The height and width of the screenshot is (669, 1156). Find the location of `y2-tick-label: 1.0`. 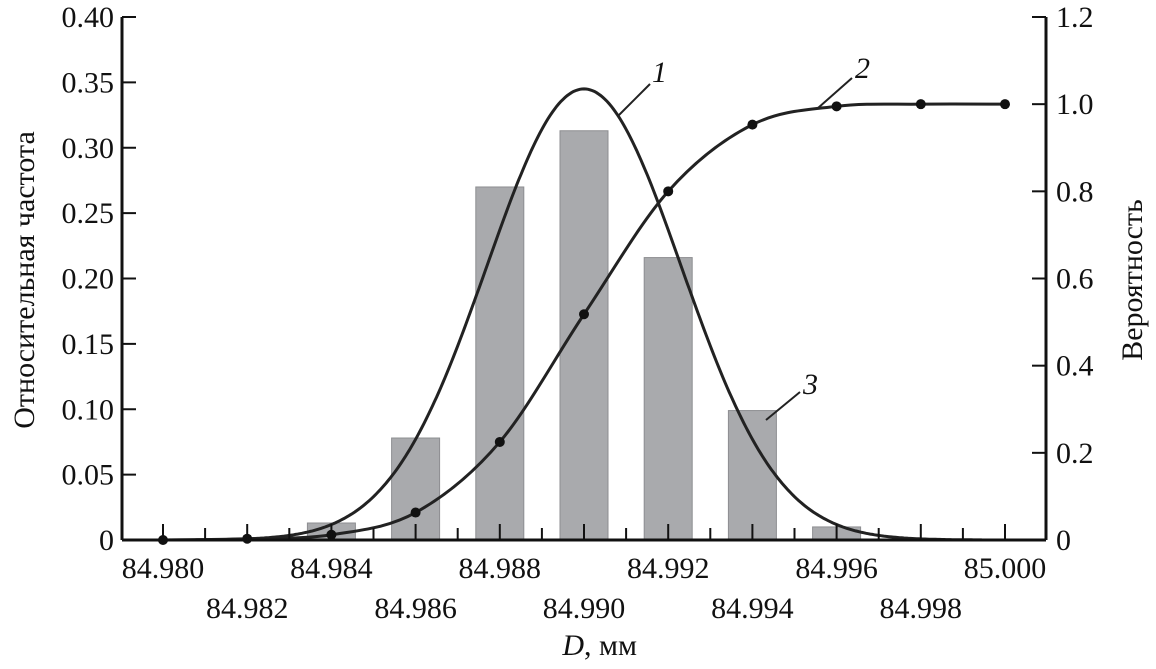

y2-tick-label: 1.0 is located at coordinates (1075, 104).